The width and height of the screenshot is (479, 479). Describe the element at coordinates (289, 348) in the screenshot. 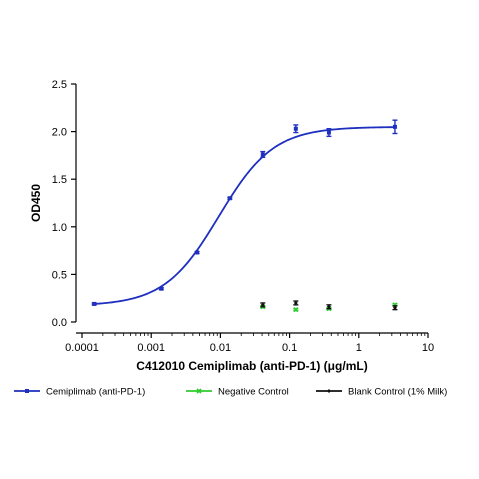

I see `x-tick-label: 0.1` at that location.